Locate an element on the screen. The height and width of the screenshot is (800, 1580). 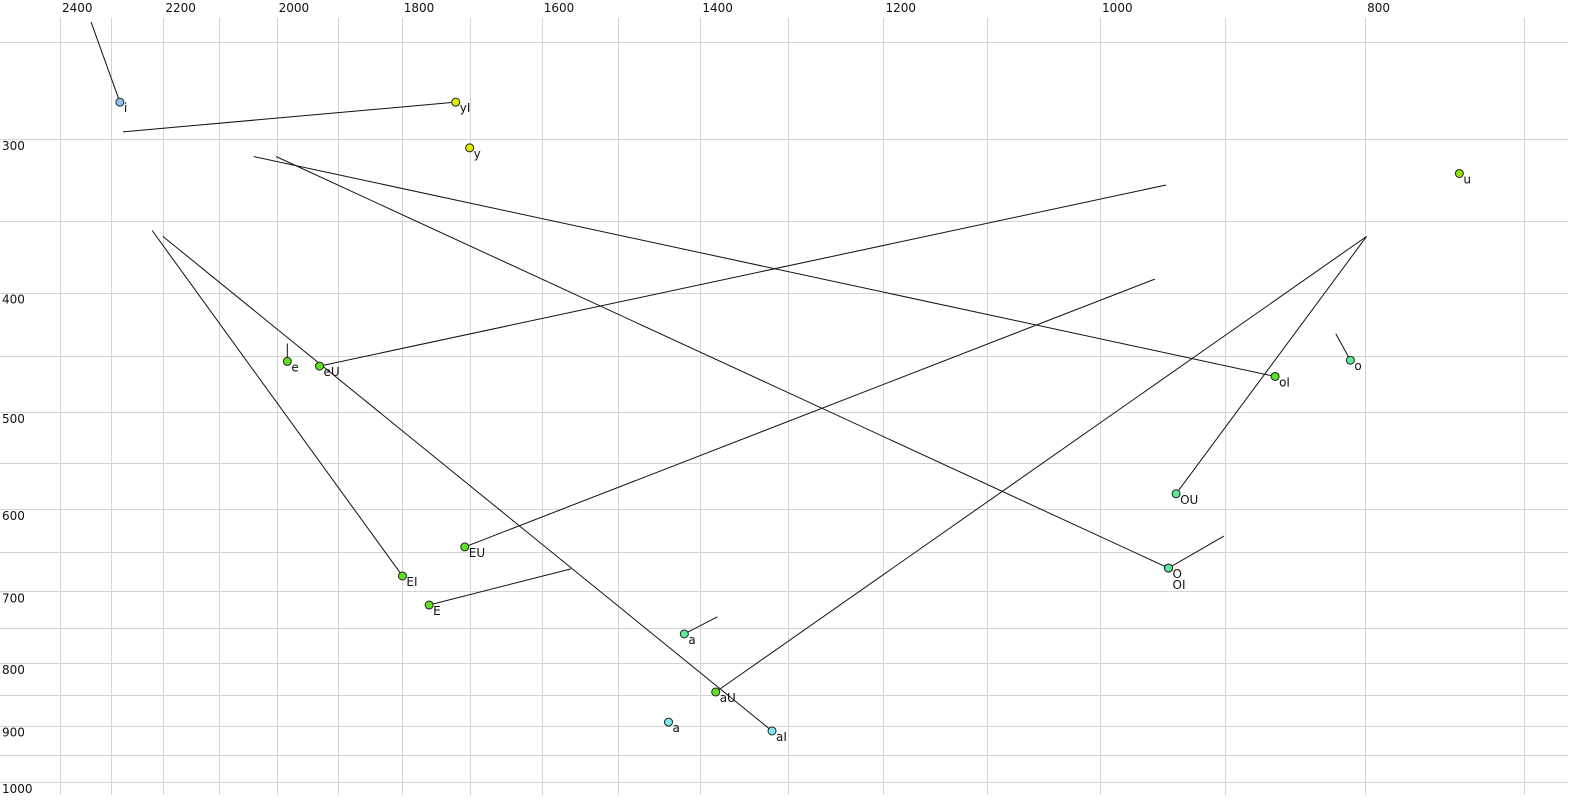
x-tick-label: 1400 is located at coordinates (717, 8).